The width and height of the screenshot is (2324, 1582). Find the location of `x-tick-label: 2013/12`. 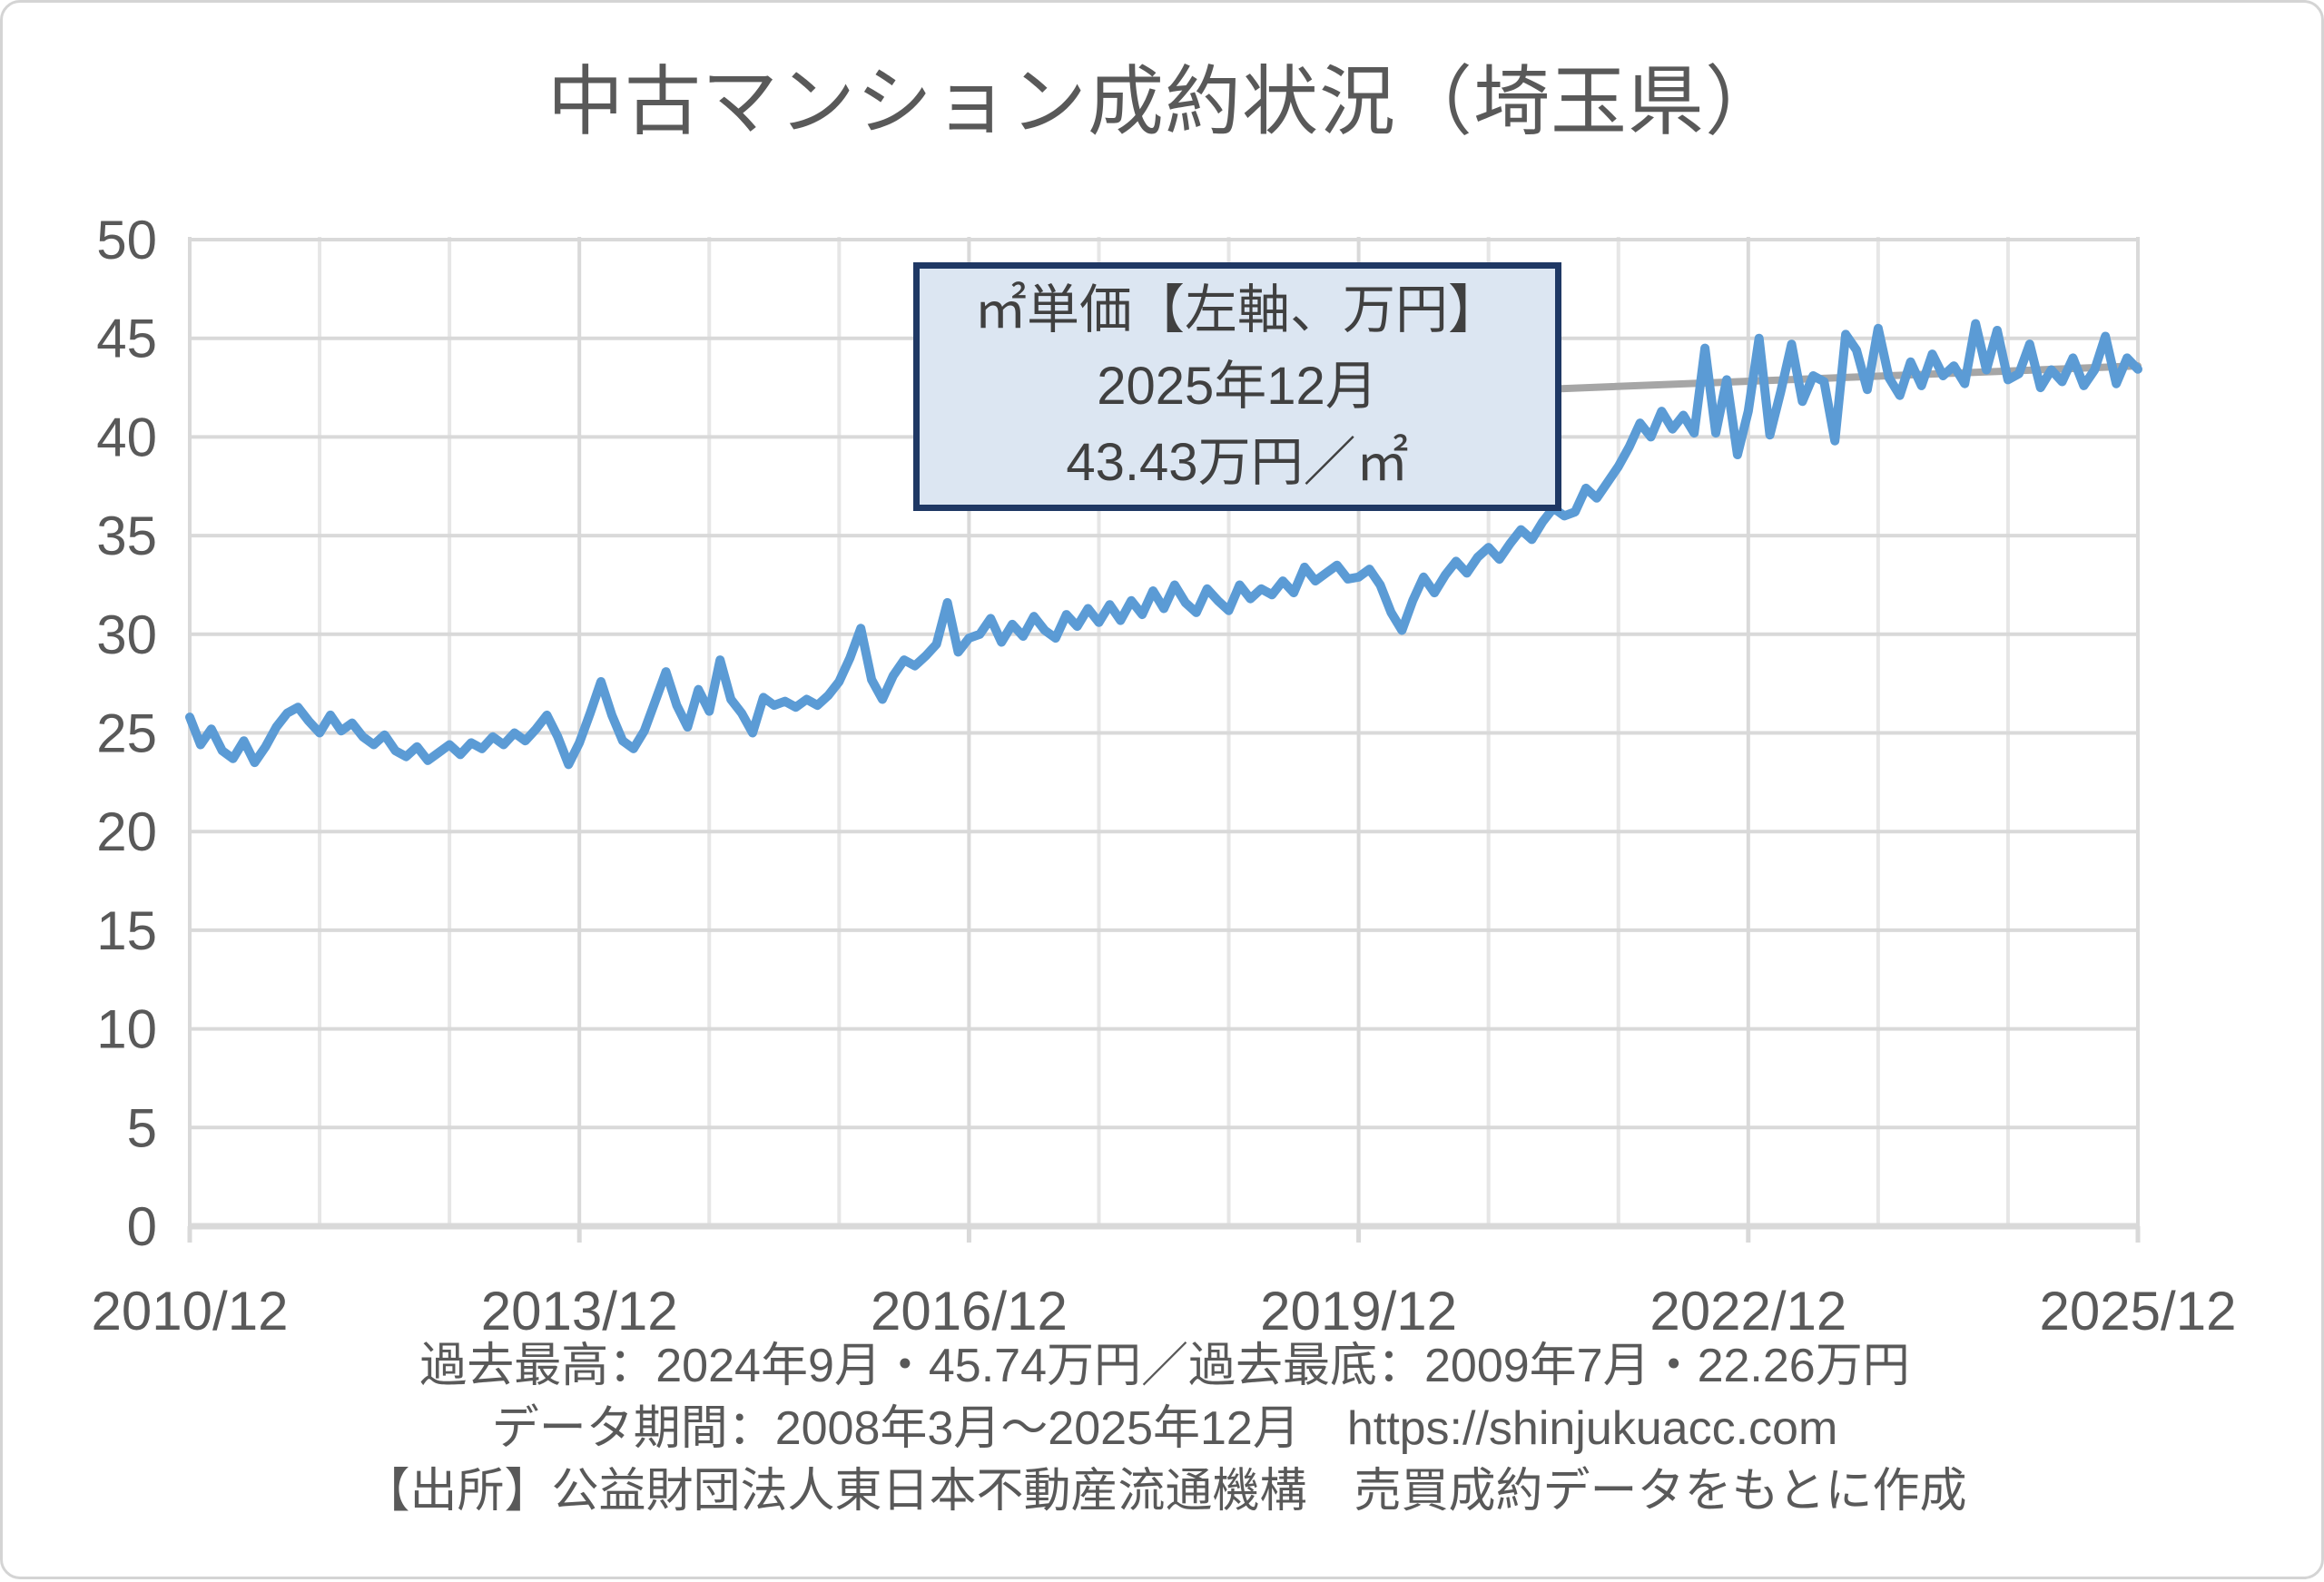

x-tick-label: 2013/12 is located at coordinates (579, 1311).